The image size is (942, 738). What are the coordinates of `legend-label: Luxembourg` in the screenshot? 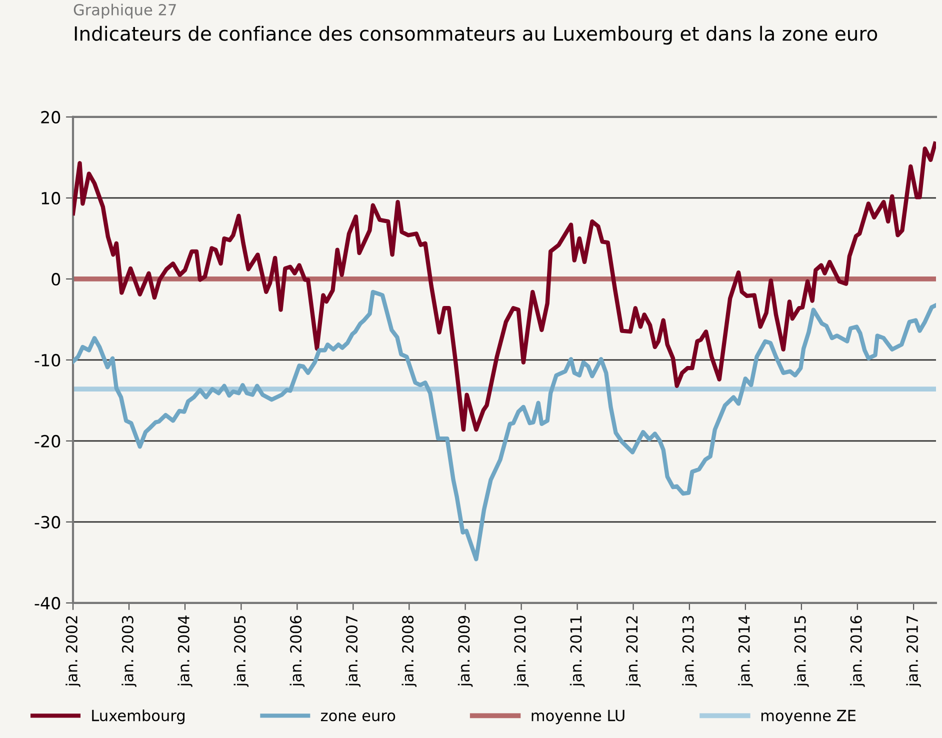 It's located at (138, 716).